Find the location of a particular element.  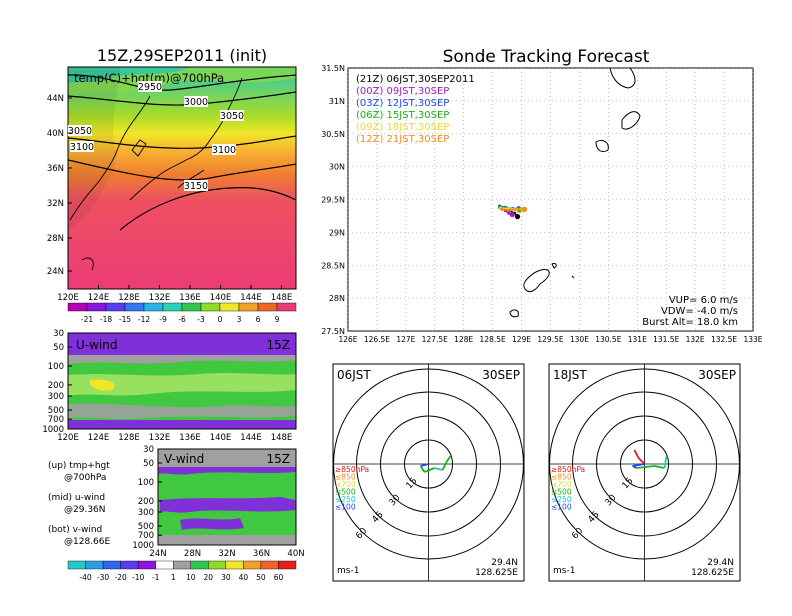

track-lat-tick: 29N is located at coordinates (337, 232).